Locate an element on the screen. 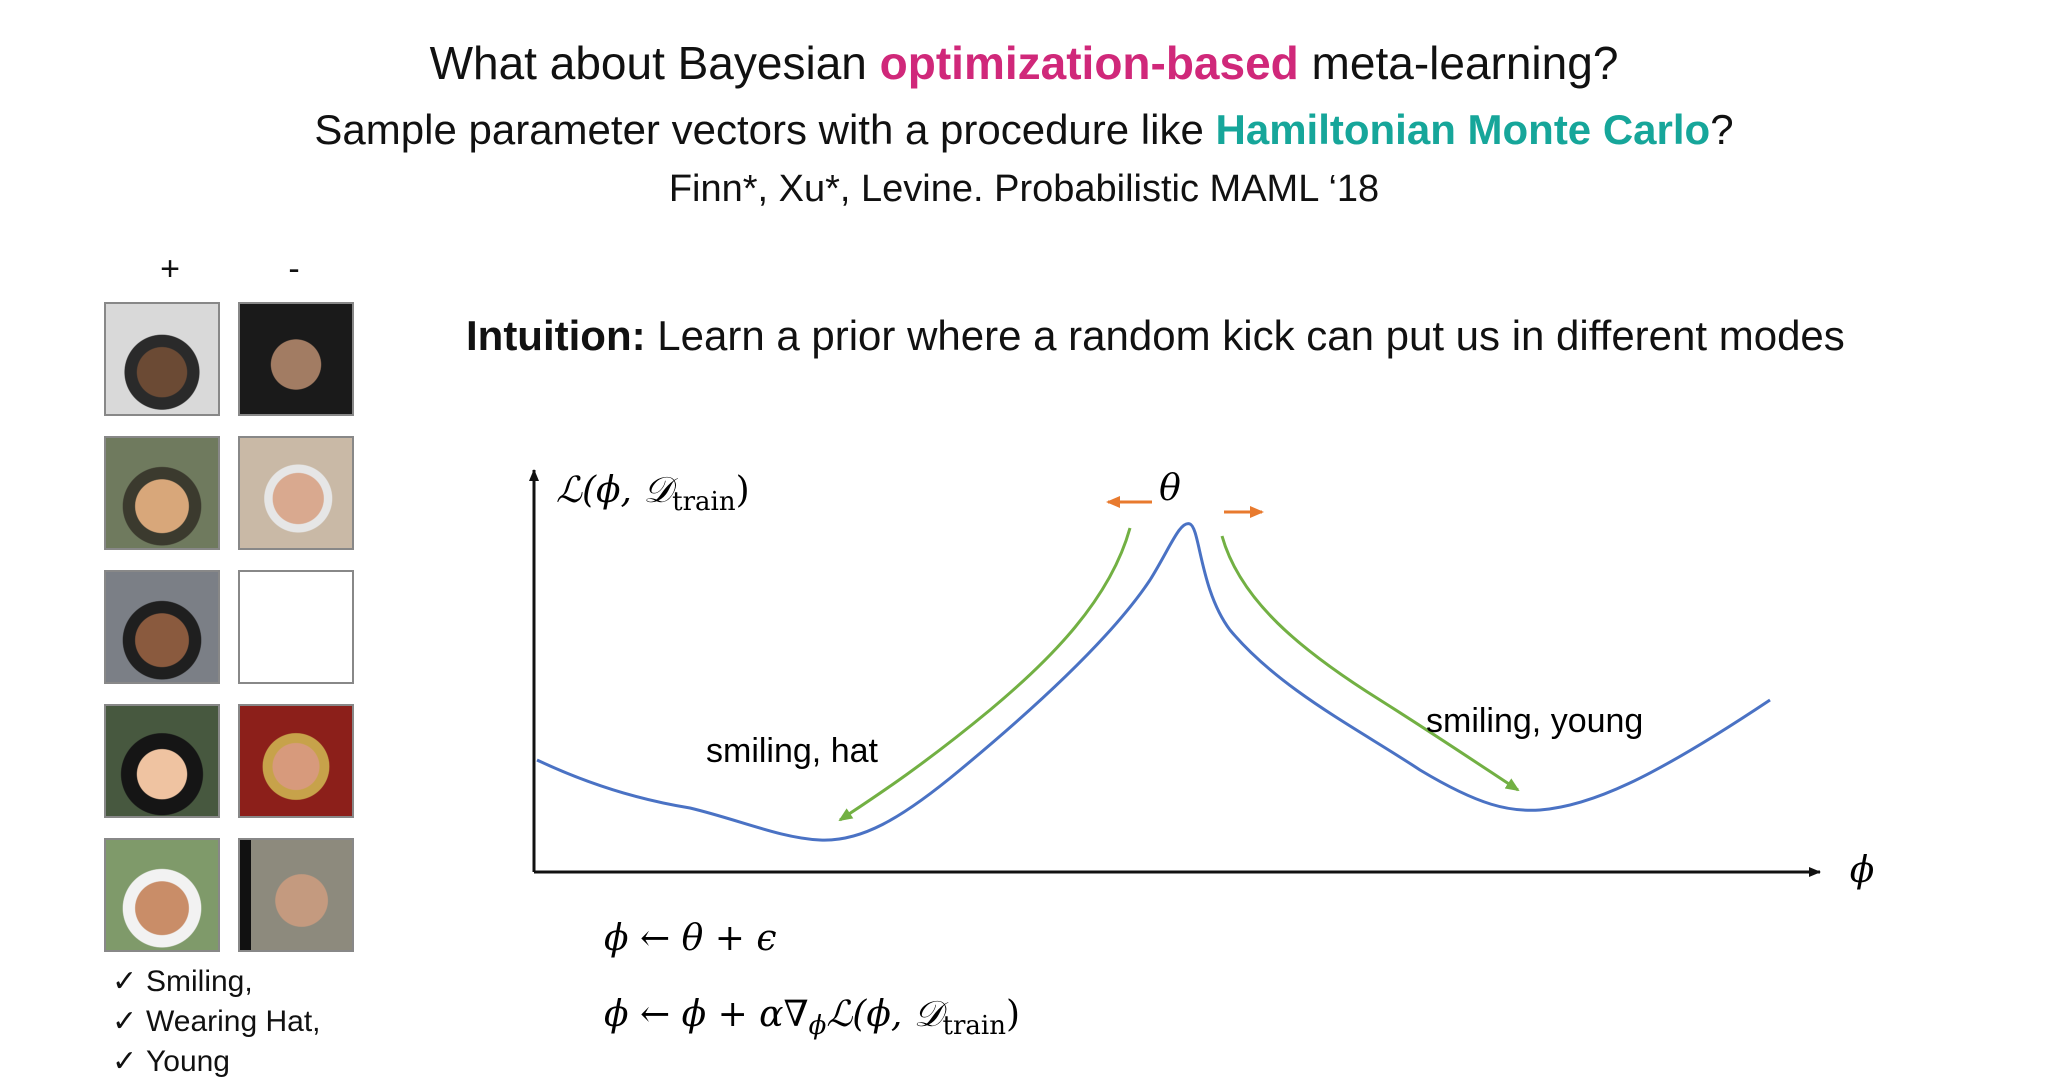 This screenshot has width=2048, height=1084. ylabel-L: ℒ is located at coordinates (569, 490).